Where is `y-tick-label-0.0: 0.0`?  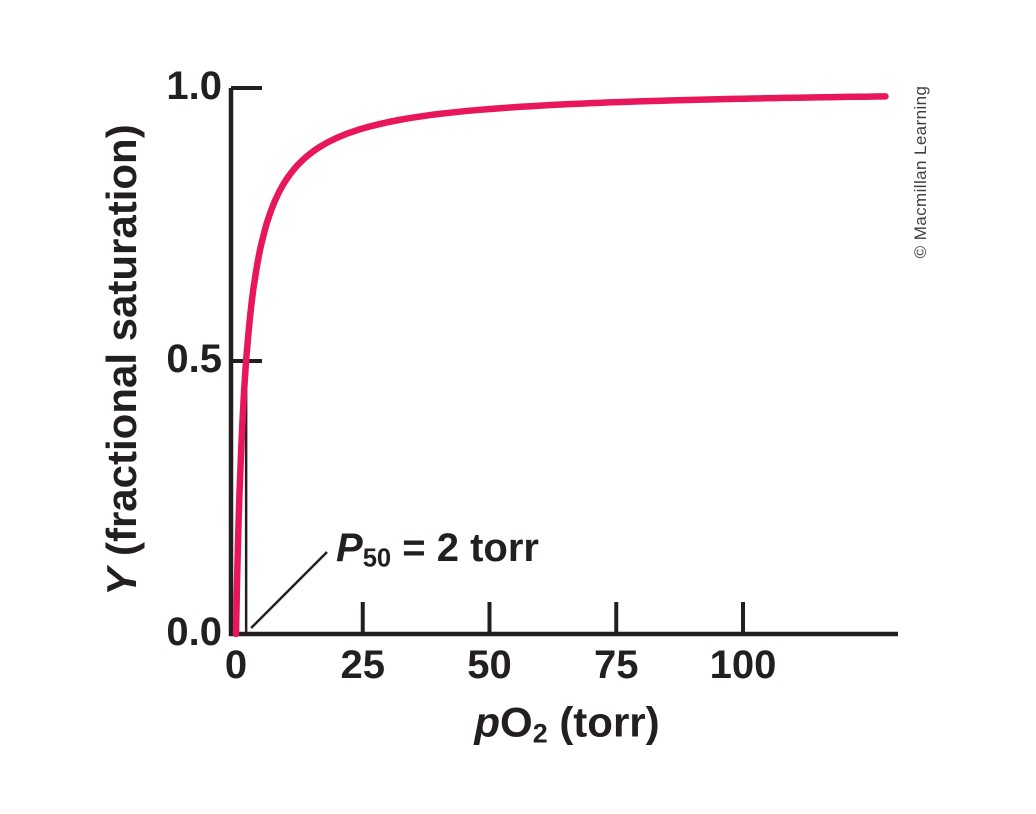 y-tick-label-0.0: 0.0 is located at coordinates (194, 632).